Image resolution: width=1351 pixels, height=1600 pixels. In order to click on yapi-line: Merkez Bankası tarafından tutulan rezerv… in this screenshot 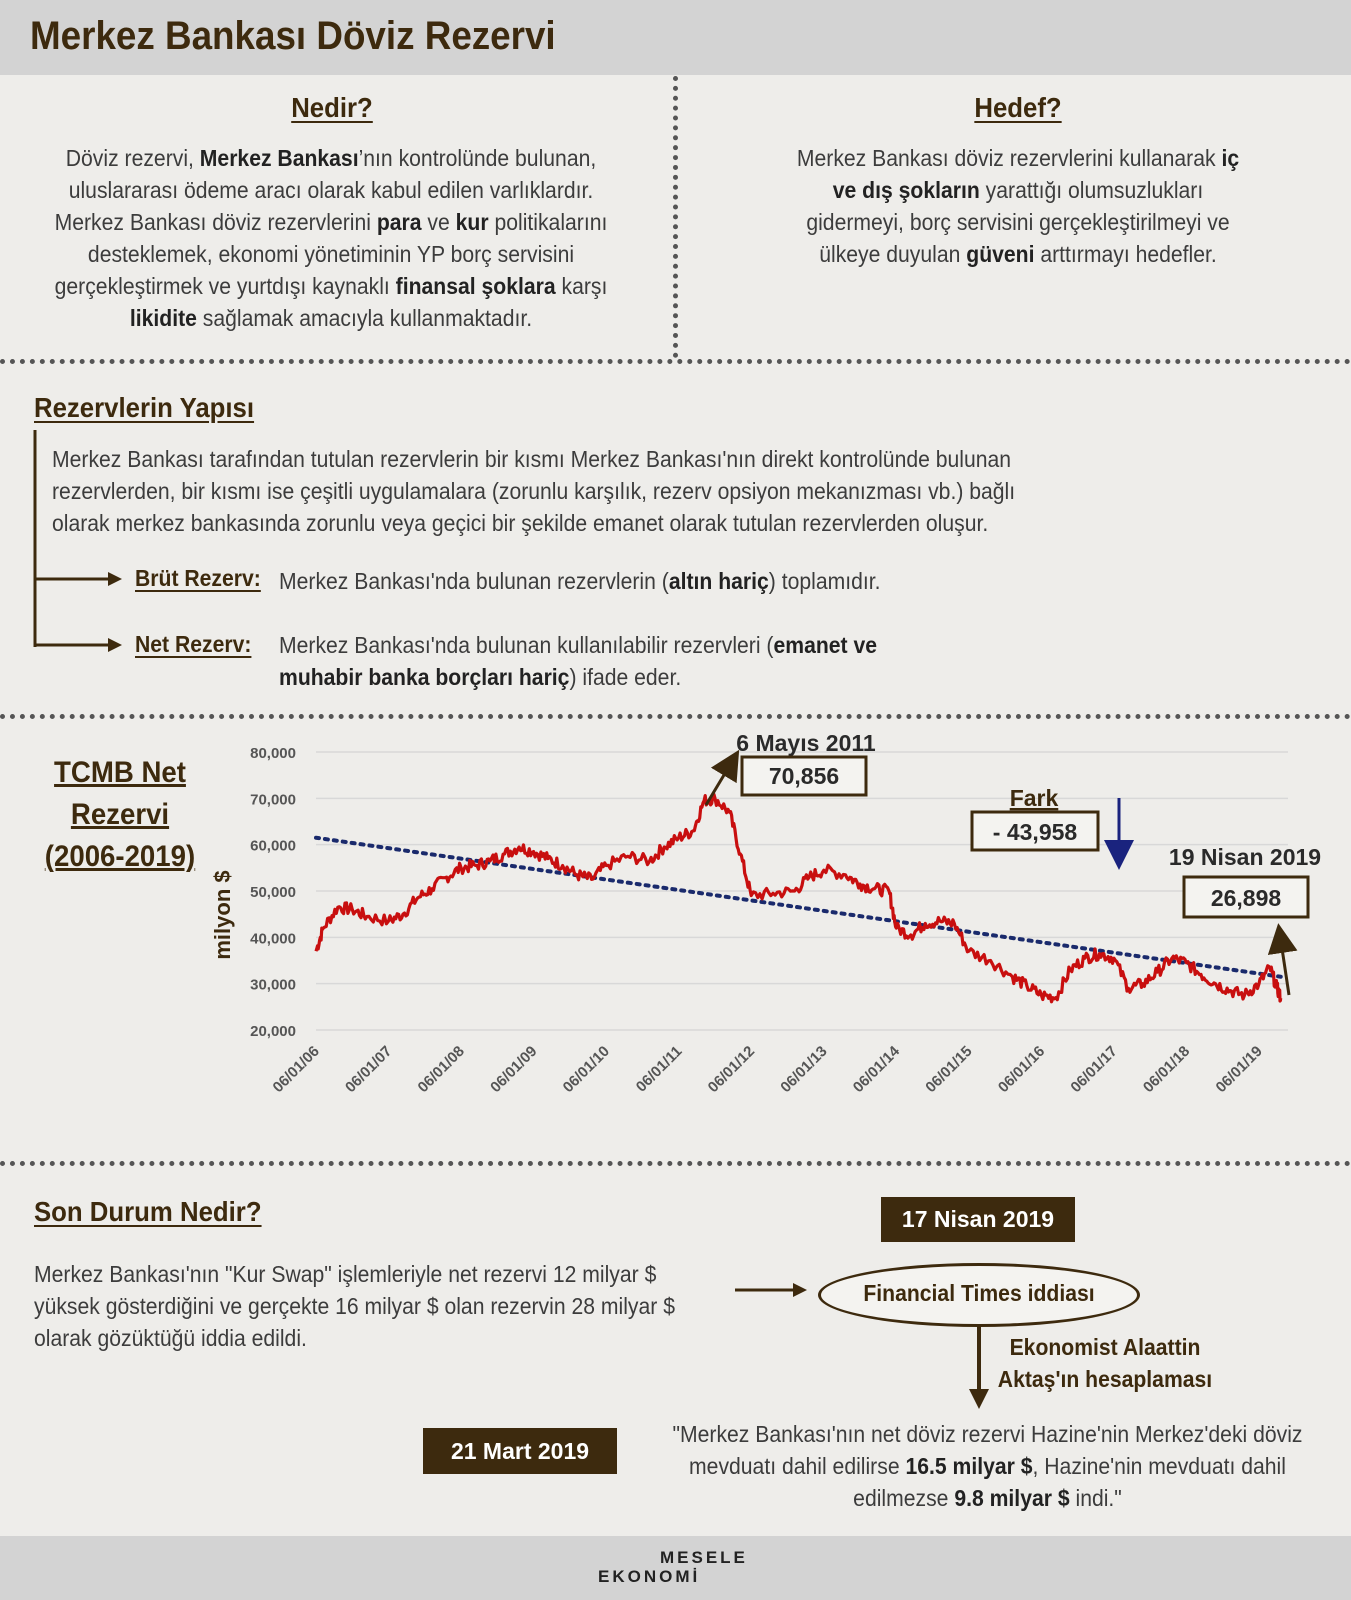, I will do `click(532, 459)`.